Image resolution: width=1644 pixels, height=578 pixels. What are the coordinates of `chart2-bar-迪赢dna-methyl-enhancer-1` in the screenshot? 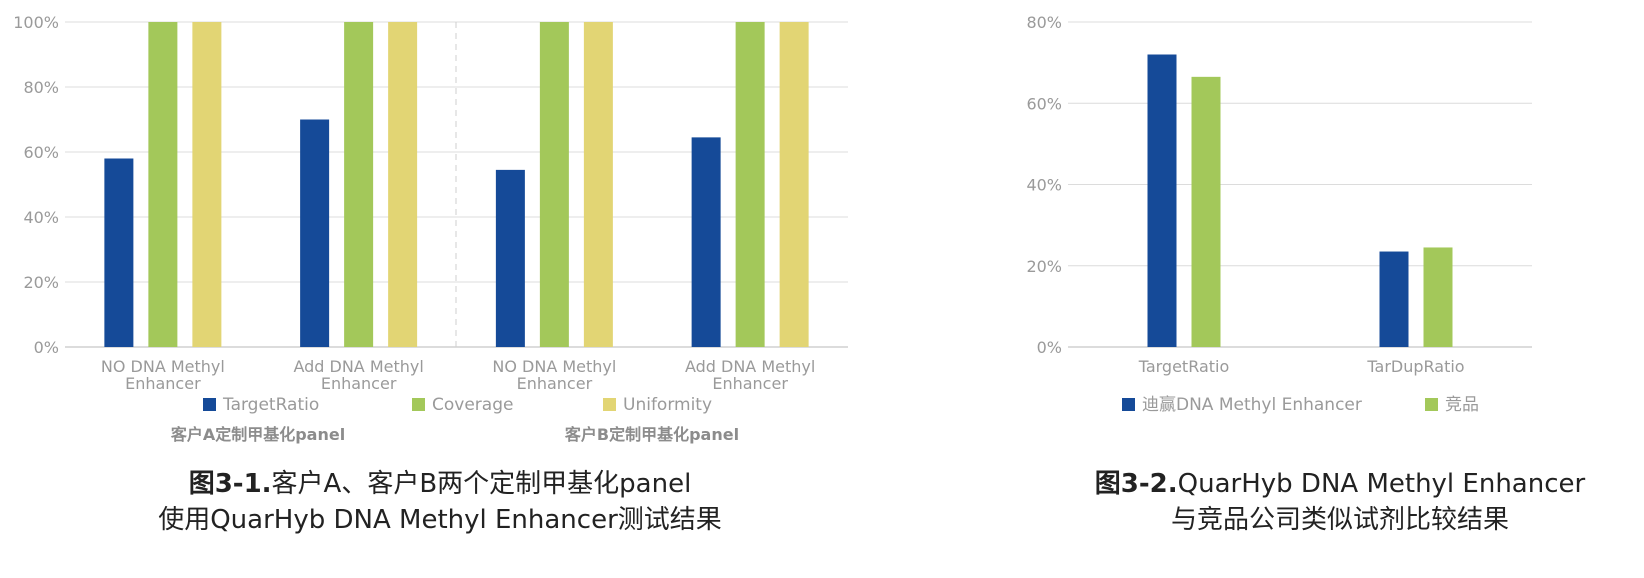 It's located at (1394, 299).